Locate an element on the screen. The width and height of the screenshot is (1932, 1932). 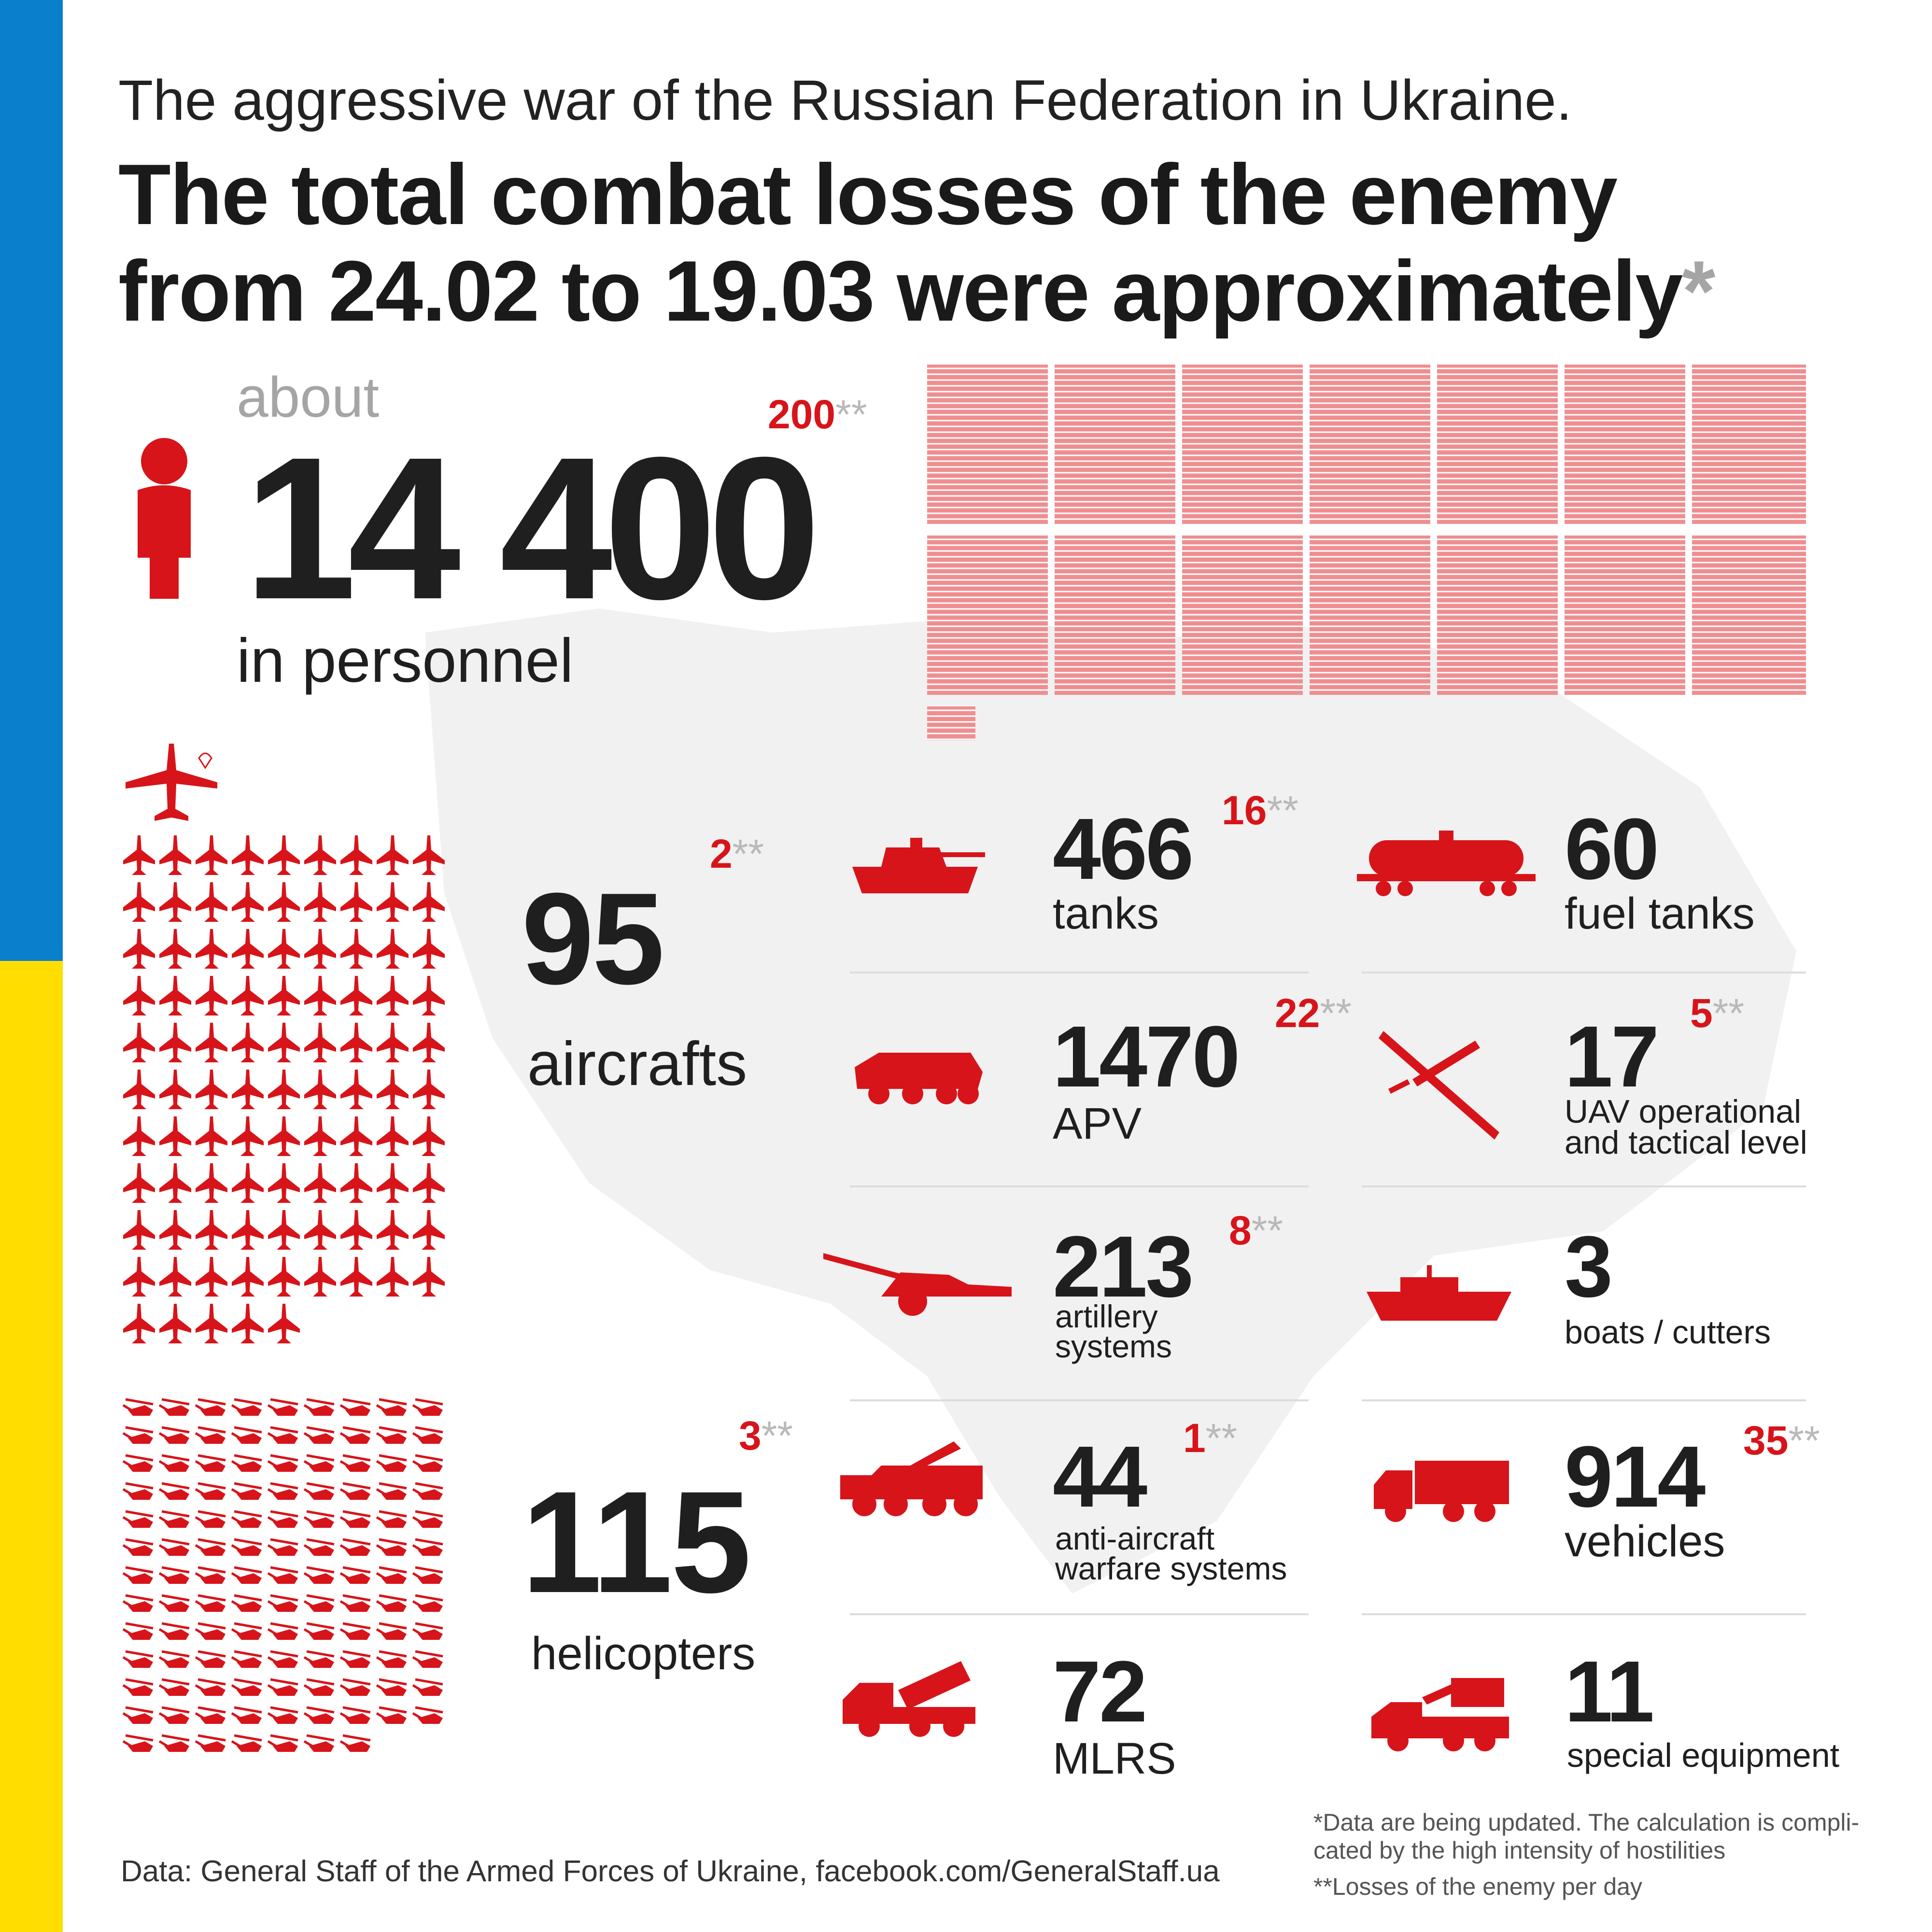
page-title-line2: from 24.02 to 19.03 were approximately* is located at coordinates (917, 291).